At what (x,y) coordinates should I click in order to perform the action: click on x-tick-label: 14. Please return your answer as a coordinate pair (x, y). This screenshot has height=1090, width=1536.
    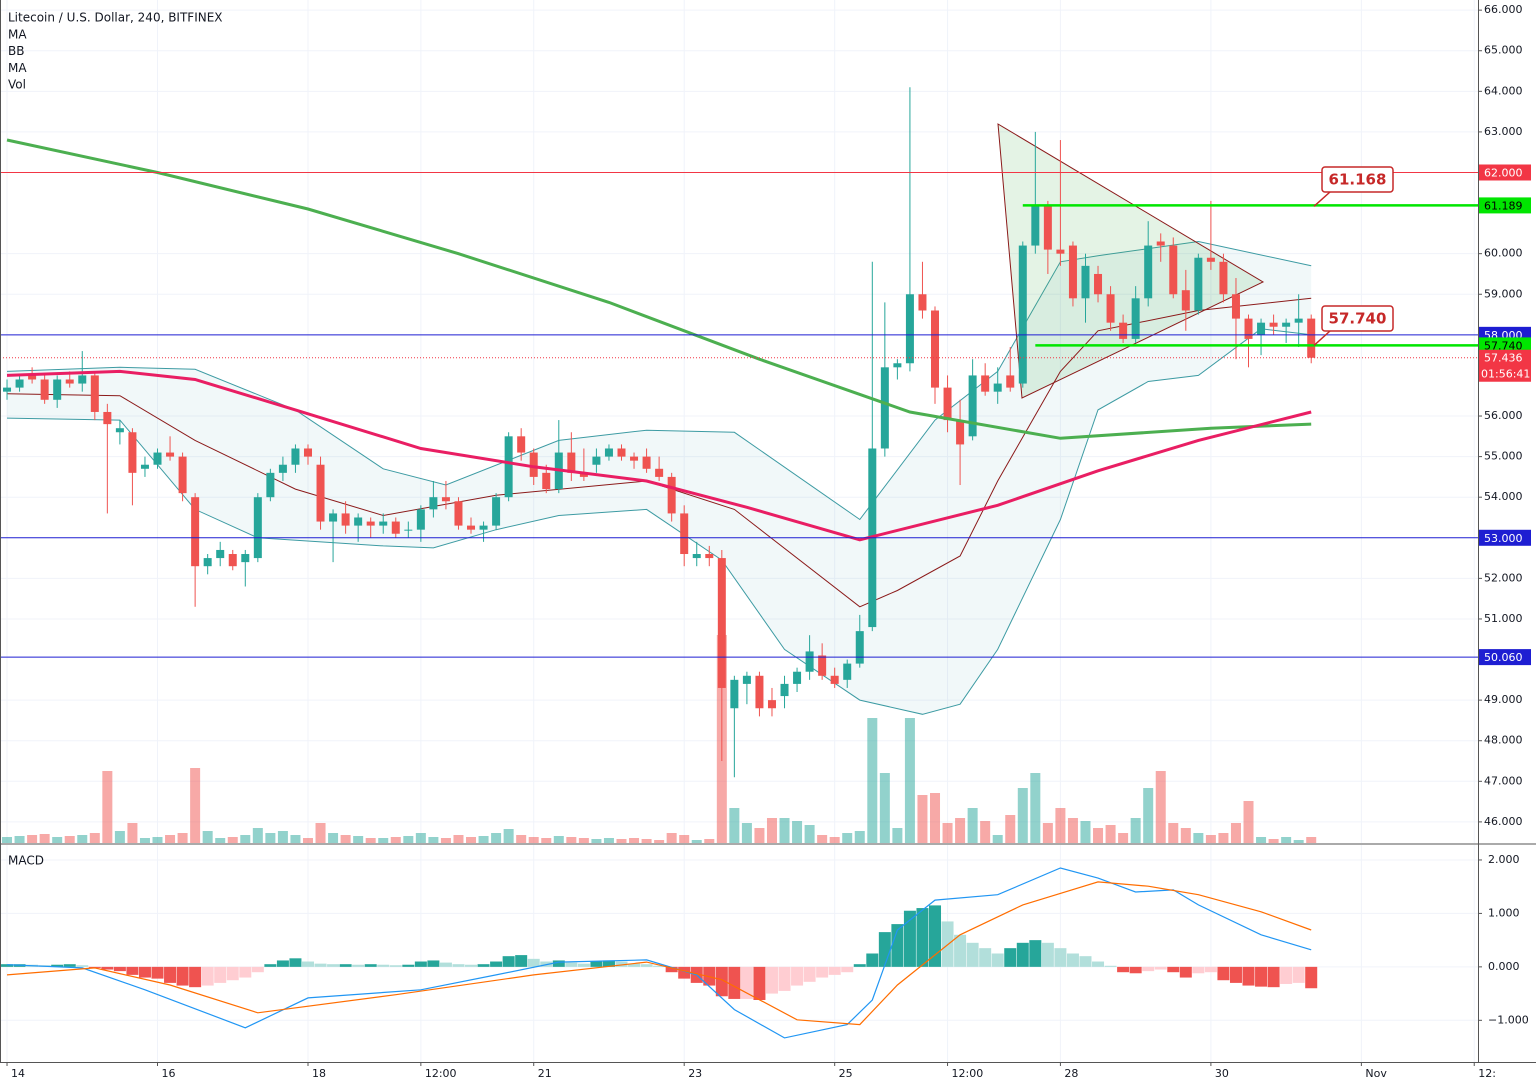
    Looking at the image, I should click on (18, 1073).